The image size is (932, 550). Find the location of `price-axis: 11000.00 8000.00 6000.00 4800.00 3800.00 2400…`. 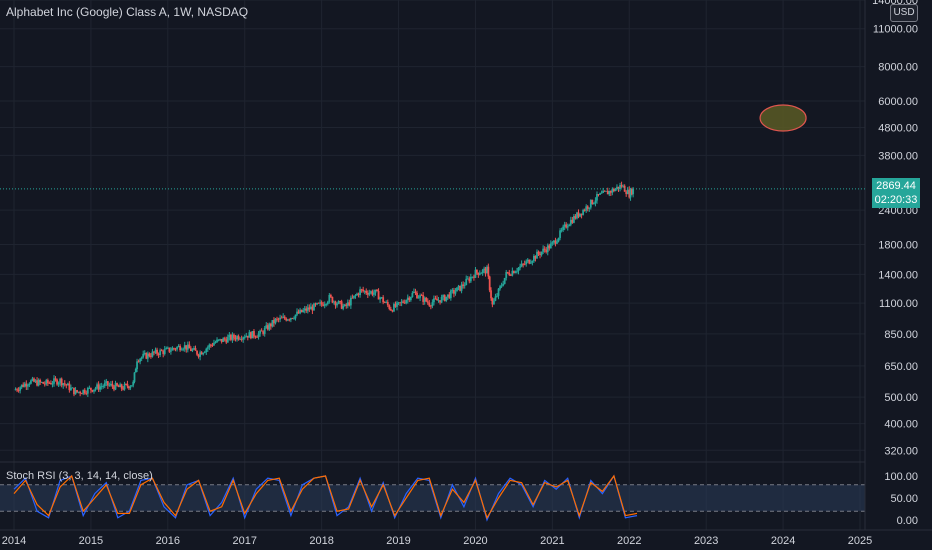

price-axis: 11000.00 8000.00 6000.00 4800.00 3800.00 2400… is located at coordinates (895, 263).